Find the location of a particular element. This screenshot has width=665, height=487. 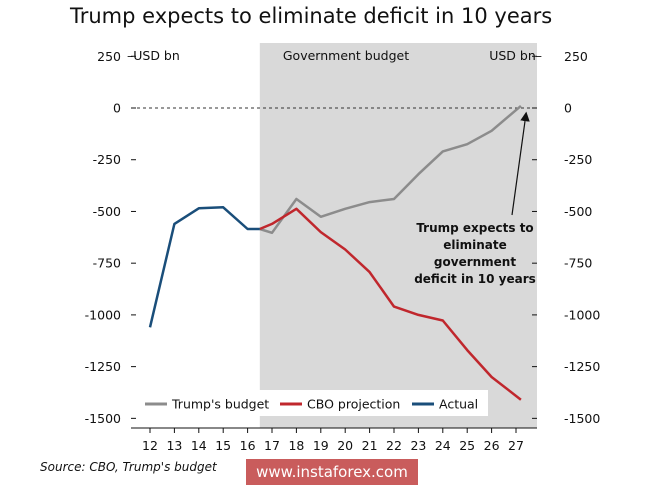

x-tick-label: 19 is located at coordinates (321, 445).